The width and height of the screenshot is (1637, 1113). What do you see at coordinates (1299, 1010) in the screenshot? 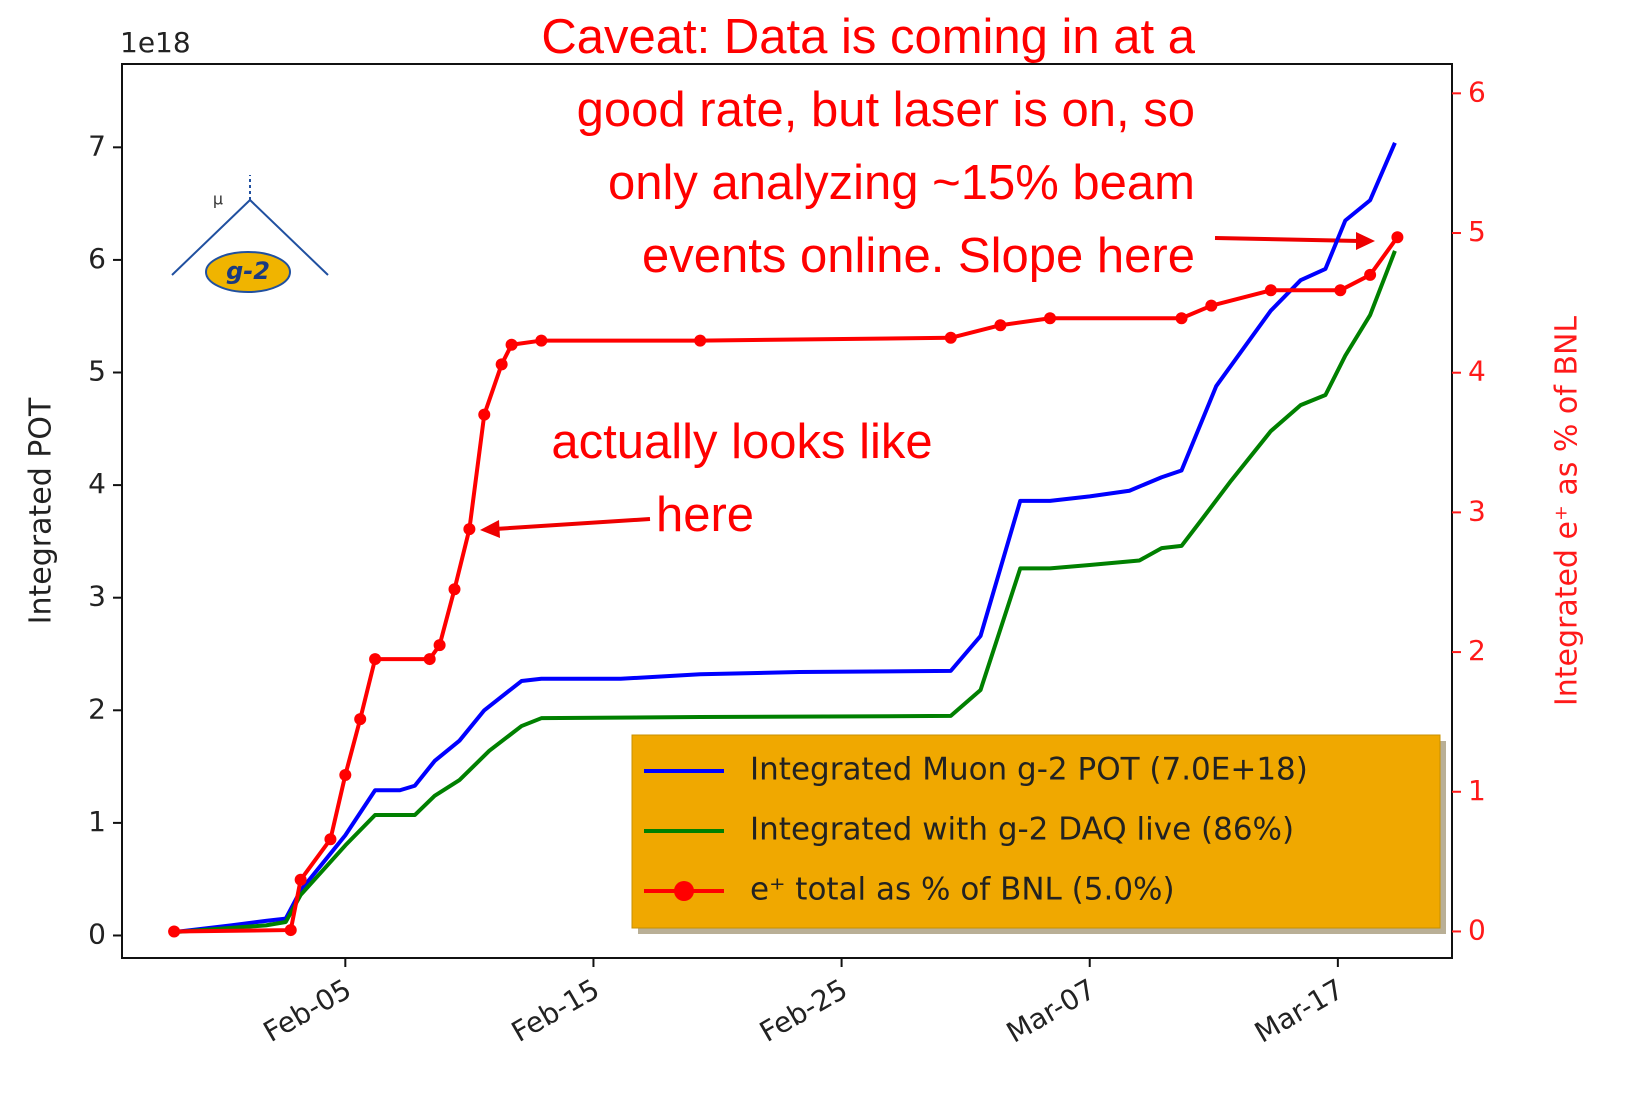
I see `x-tick-label: Mar-17` at bounding box center [1299, 1010].